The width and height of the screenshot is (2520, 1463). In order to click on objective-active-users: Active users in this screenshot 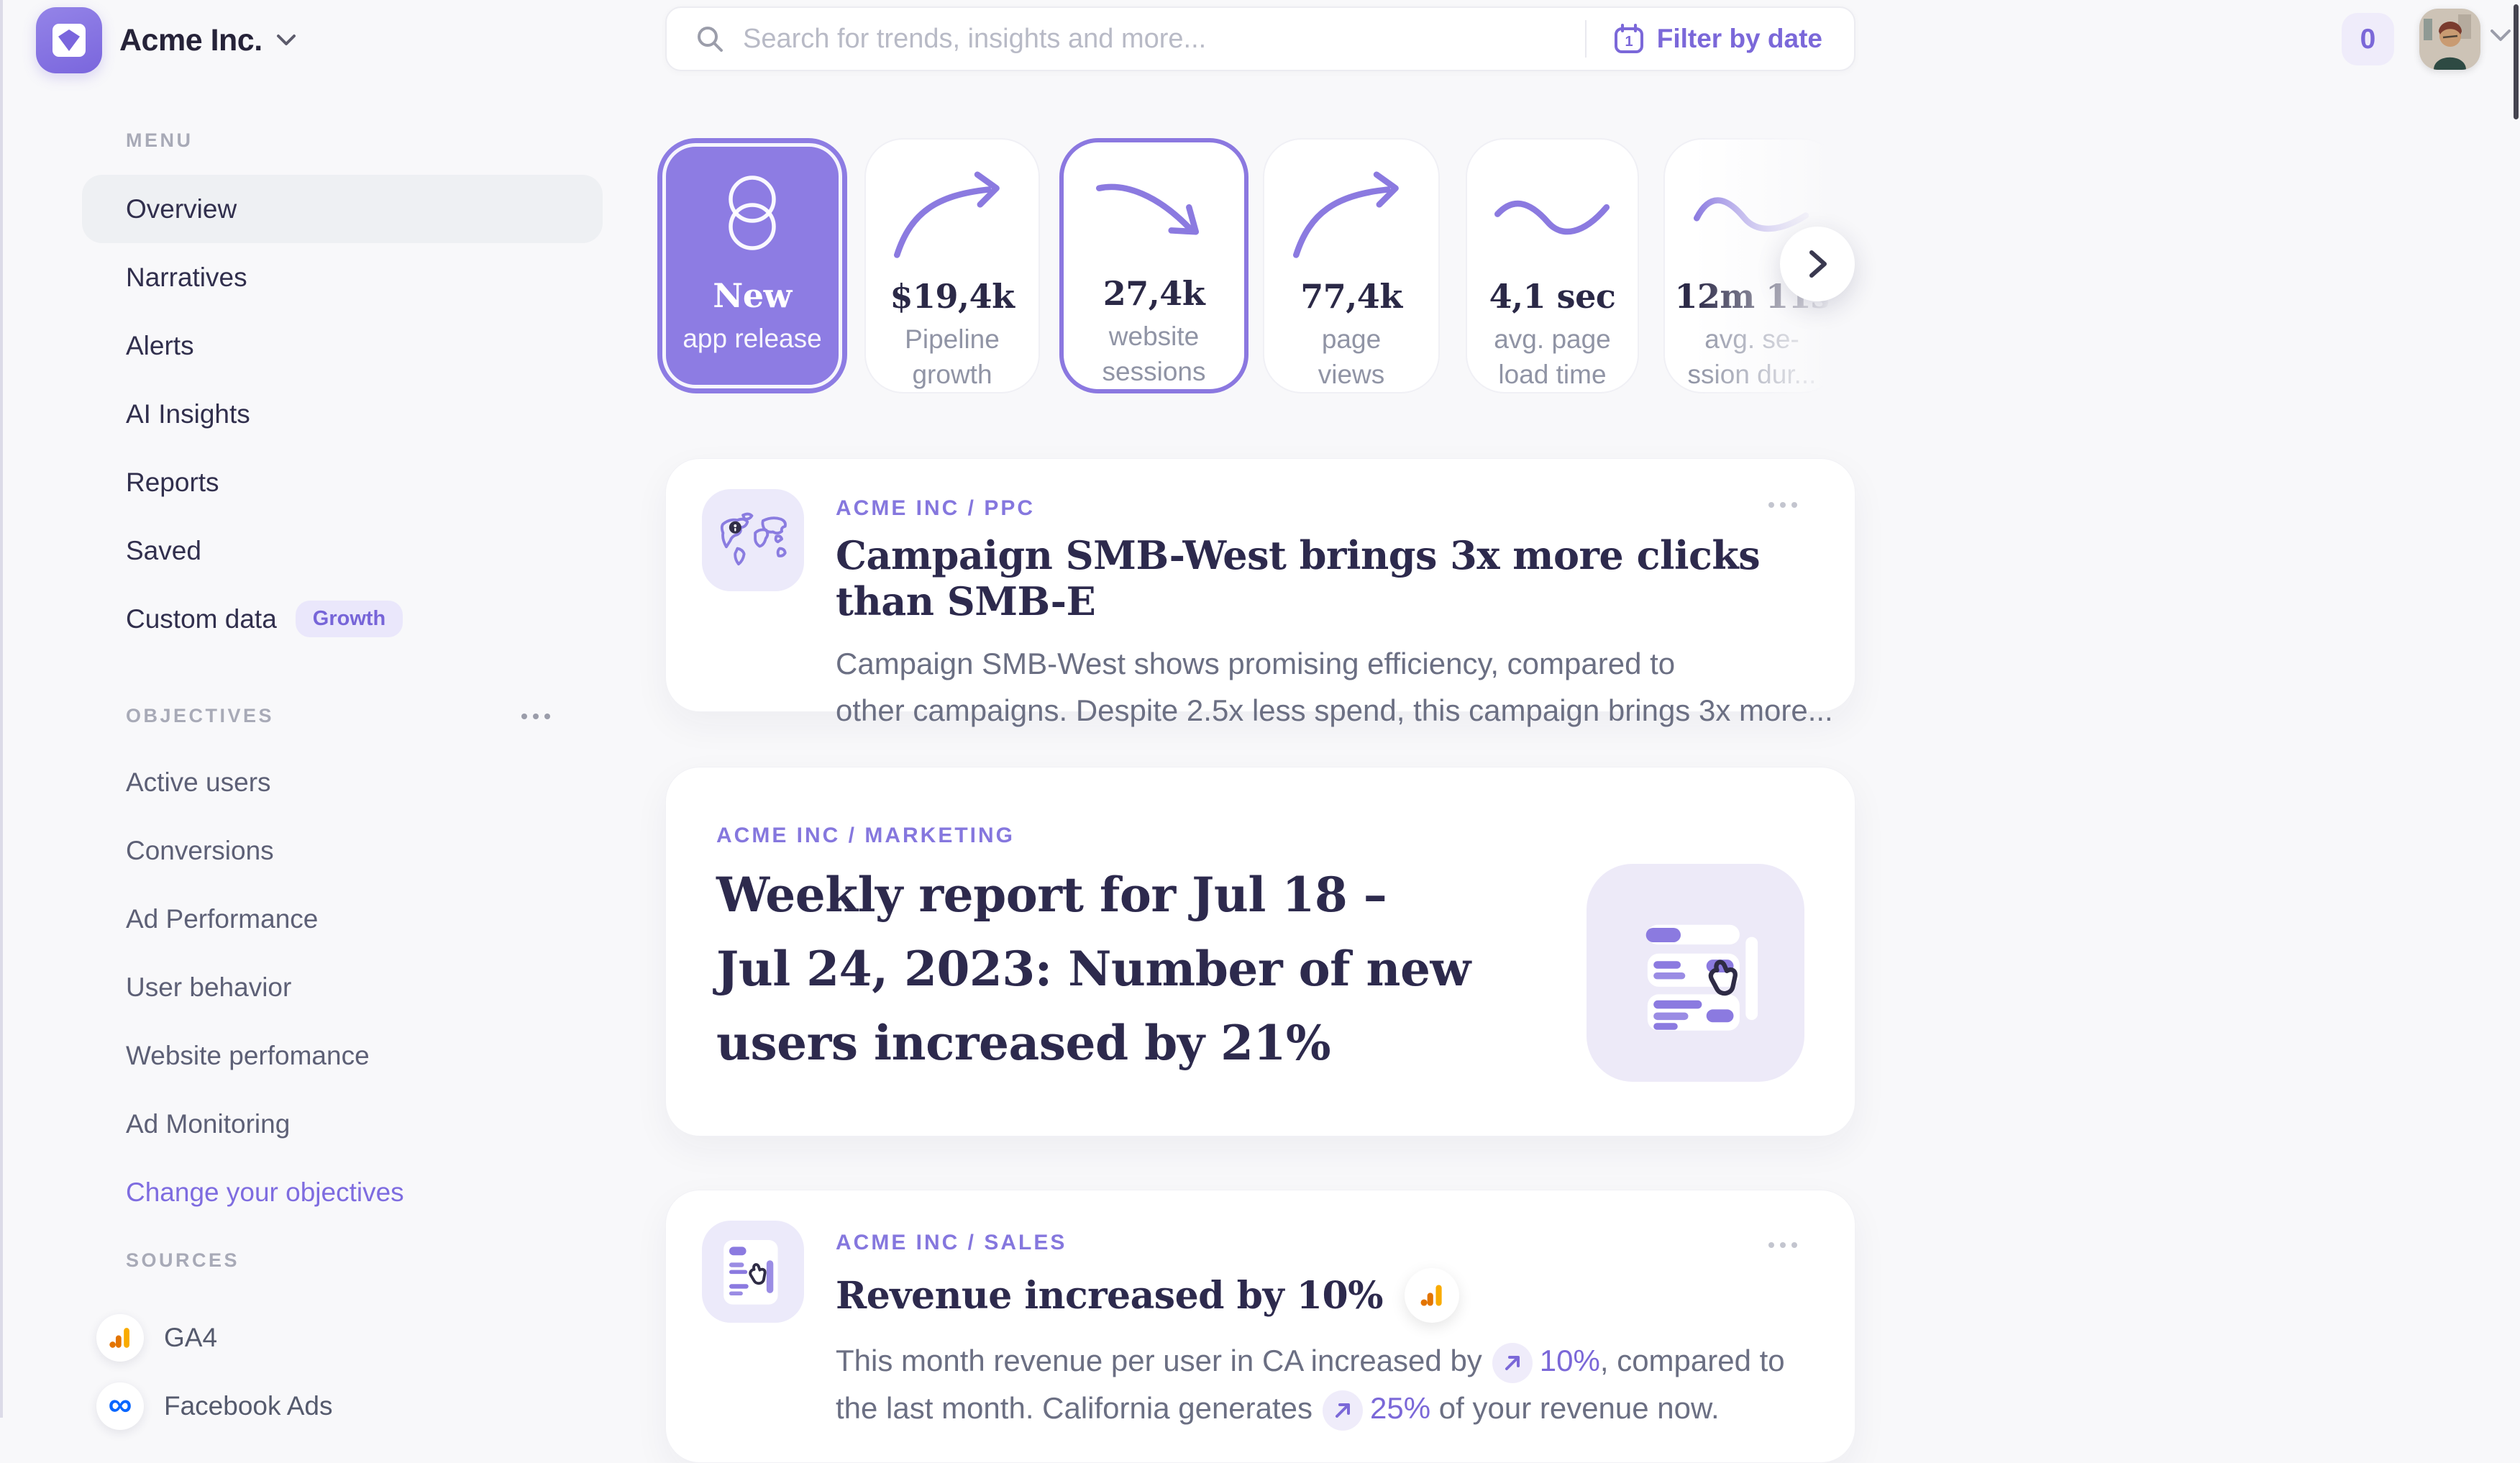, I will do `click(198, 782)`.